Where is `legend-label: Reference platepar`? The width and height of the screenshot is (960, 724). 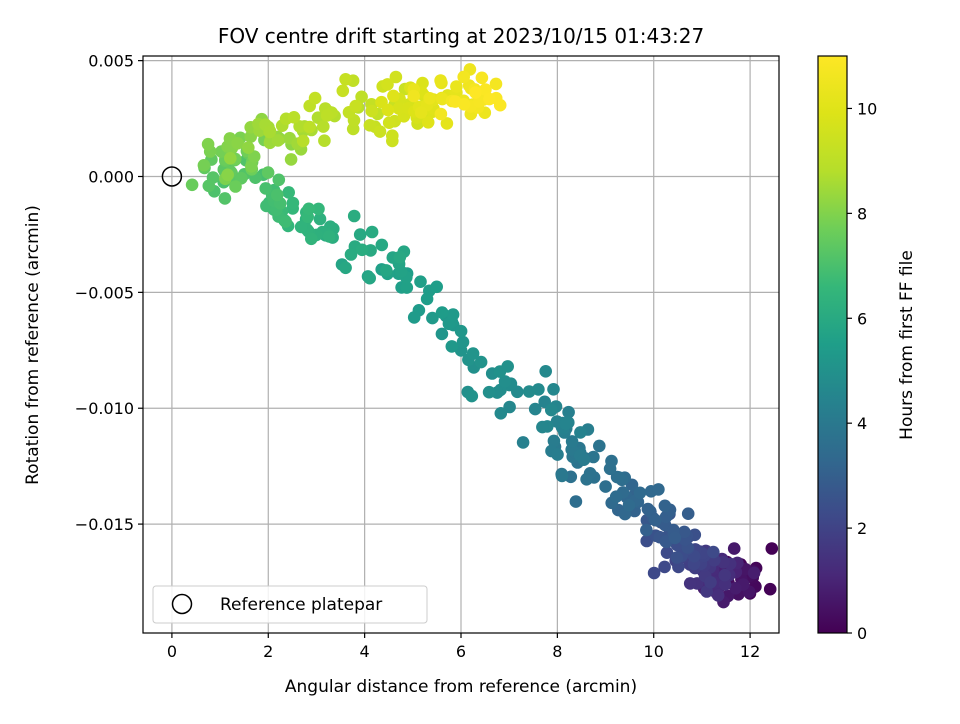 legend-label: Reference platepar is located at coordinates (301, 605).